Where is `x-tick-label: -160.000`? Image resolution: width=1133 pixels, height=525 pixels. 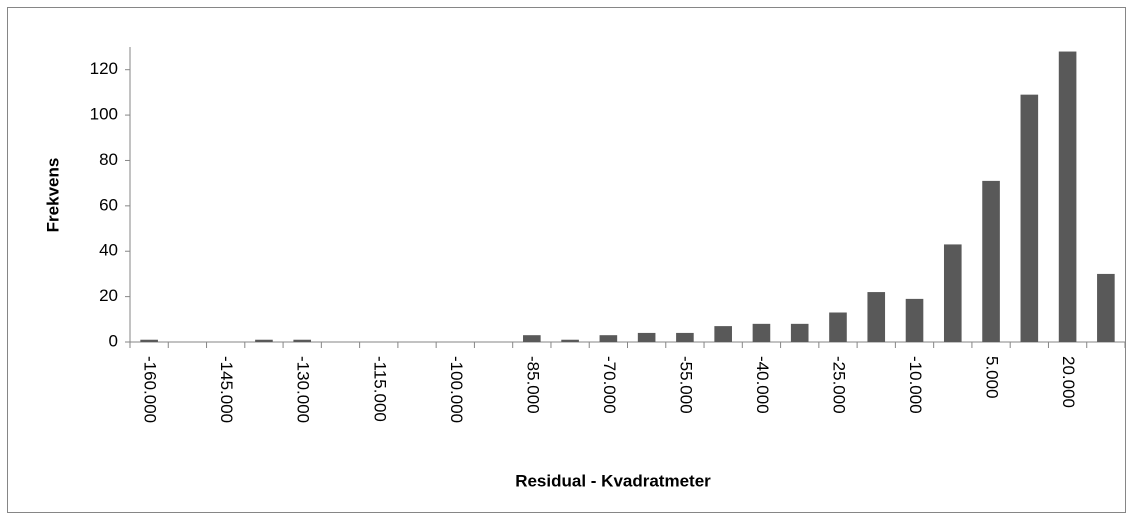
x-tick-label: -160.000 is located at coordinates (150, 389).